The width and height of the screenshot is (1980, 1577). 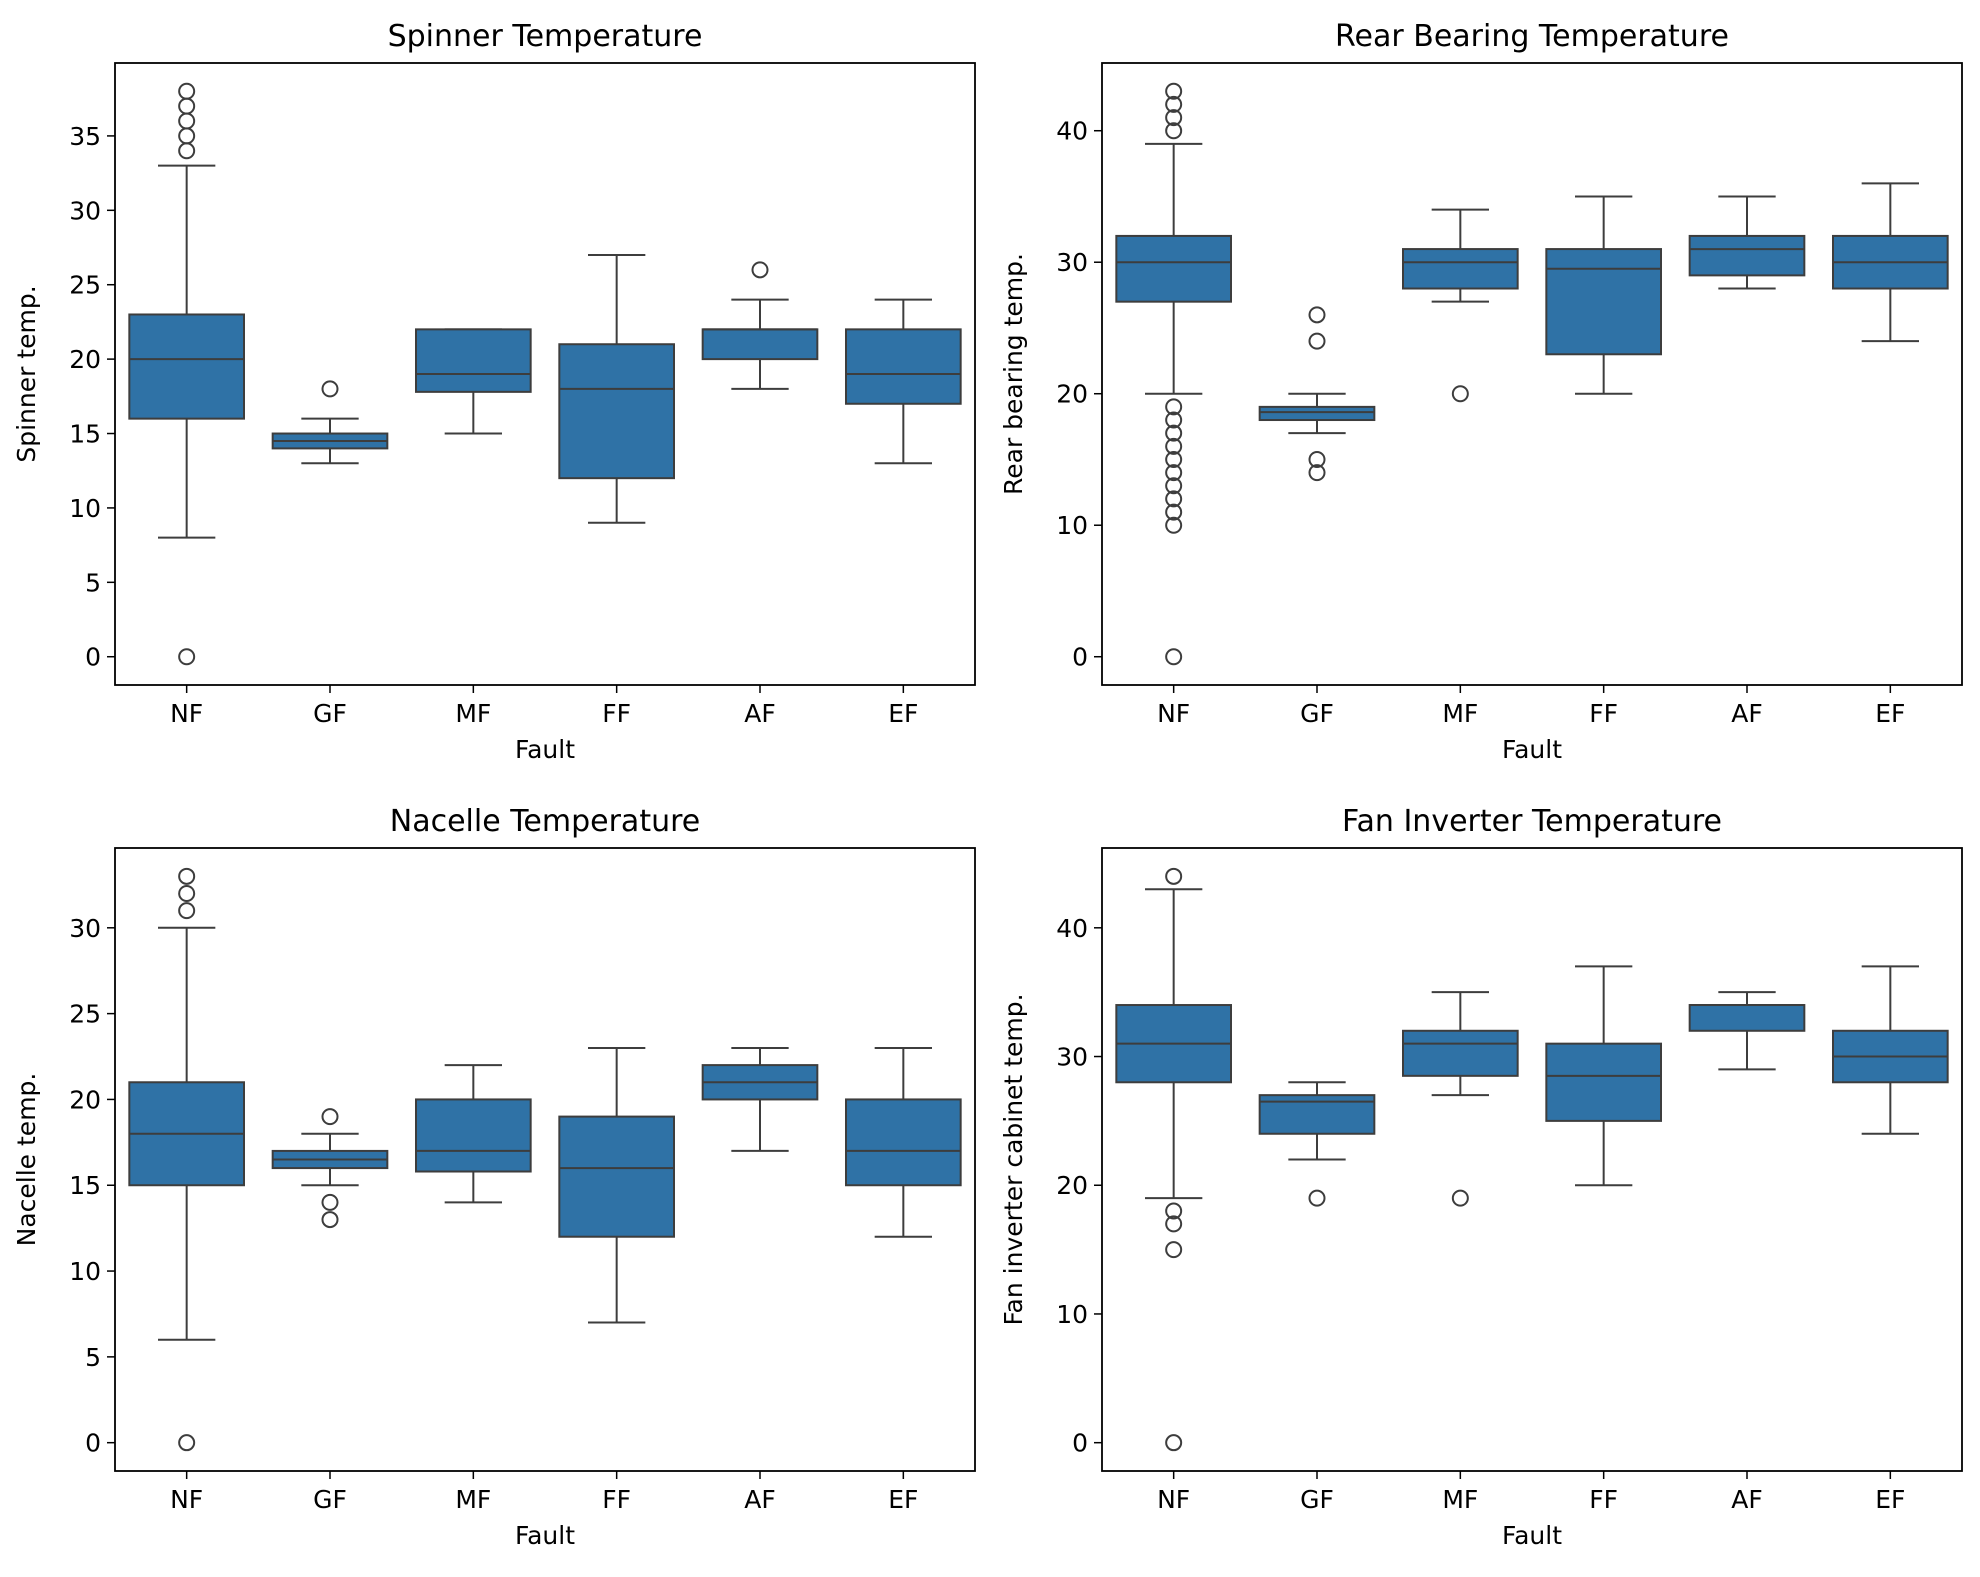 I want to click on chart-title: Rear Bearing Temperature, so click(x=1532, y=36).